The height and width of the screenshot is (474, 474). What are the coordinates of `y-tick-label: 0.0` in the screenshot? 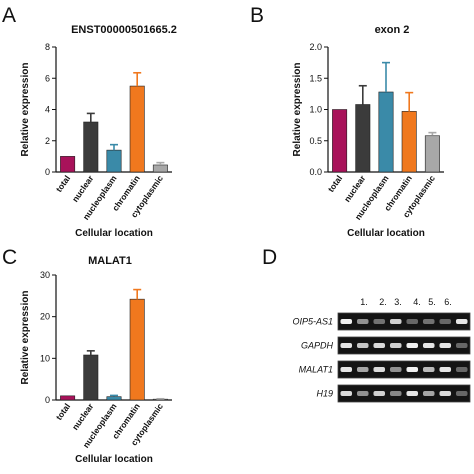 It's located at (315, 172).